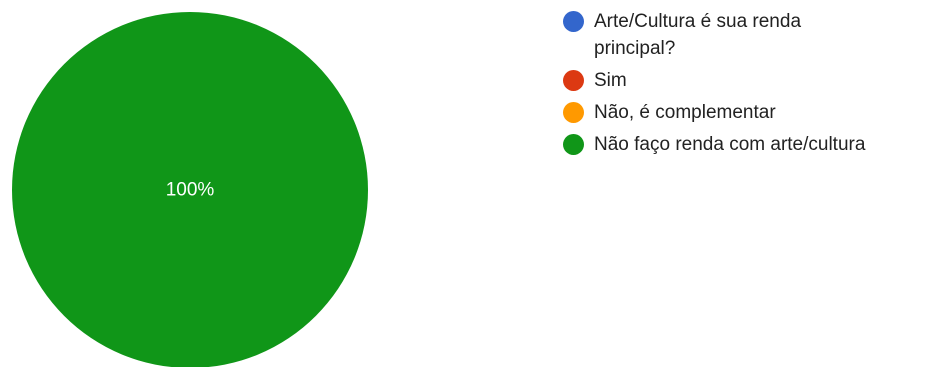 The height and width of the screenshot is (367, 944). Describe the element at coordinates (753, 80) in the screenshot. I see `legend-item: Sim` at that location.